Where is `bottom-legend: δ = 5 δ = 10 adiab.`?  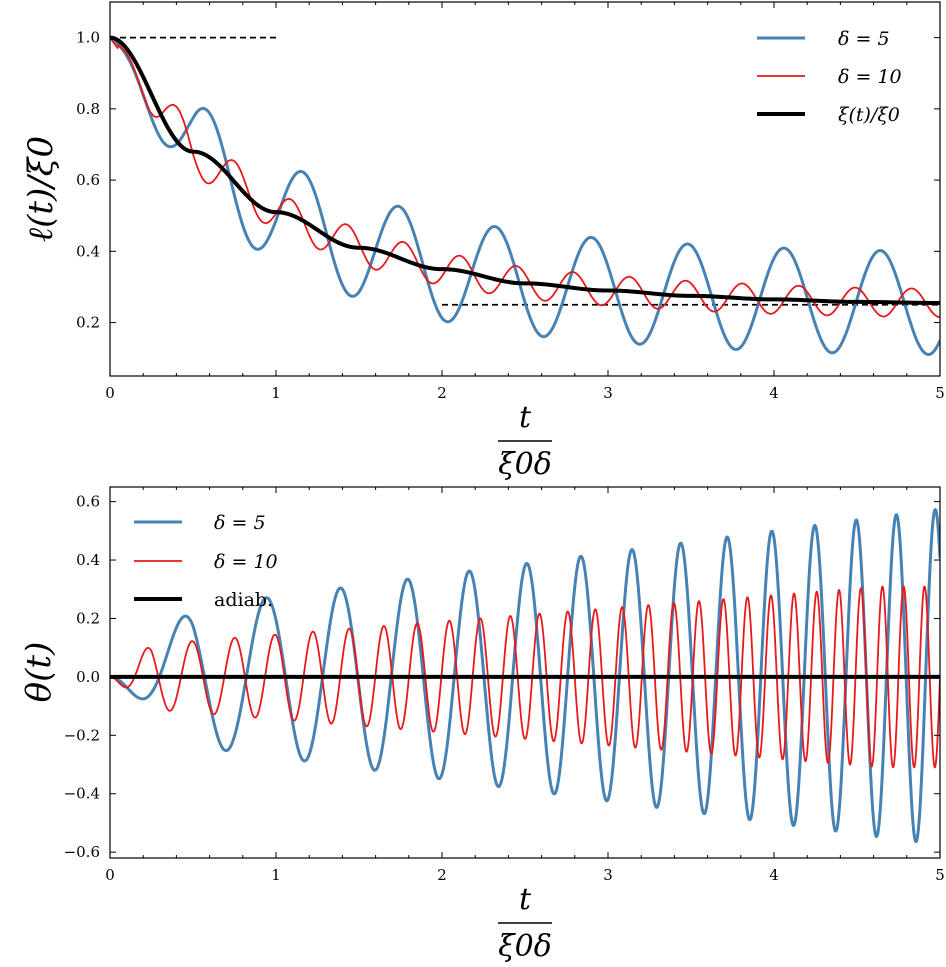 bottom-legend: δ = 5 δ = 10 adiab. is located at coordinates (206, 561).